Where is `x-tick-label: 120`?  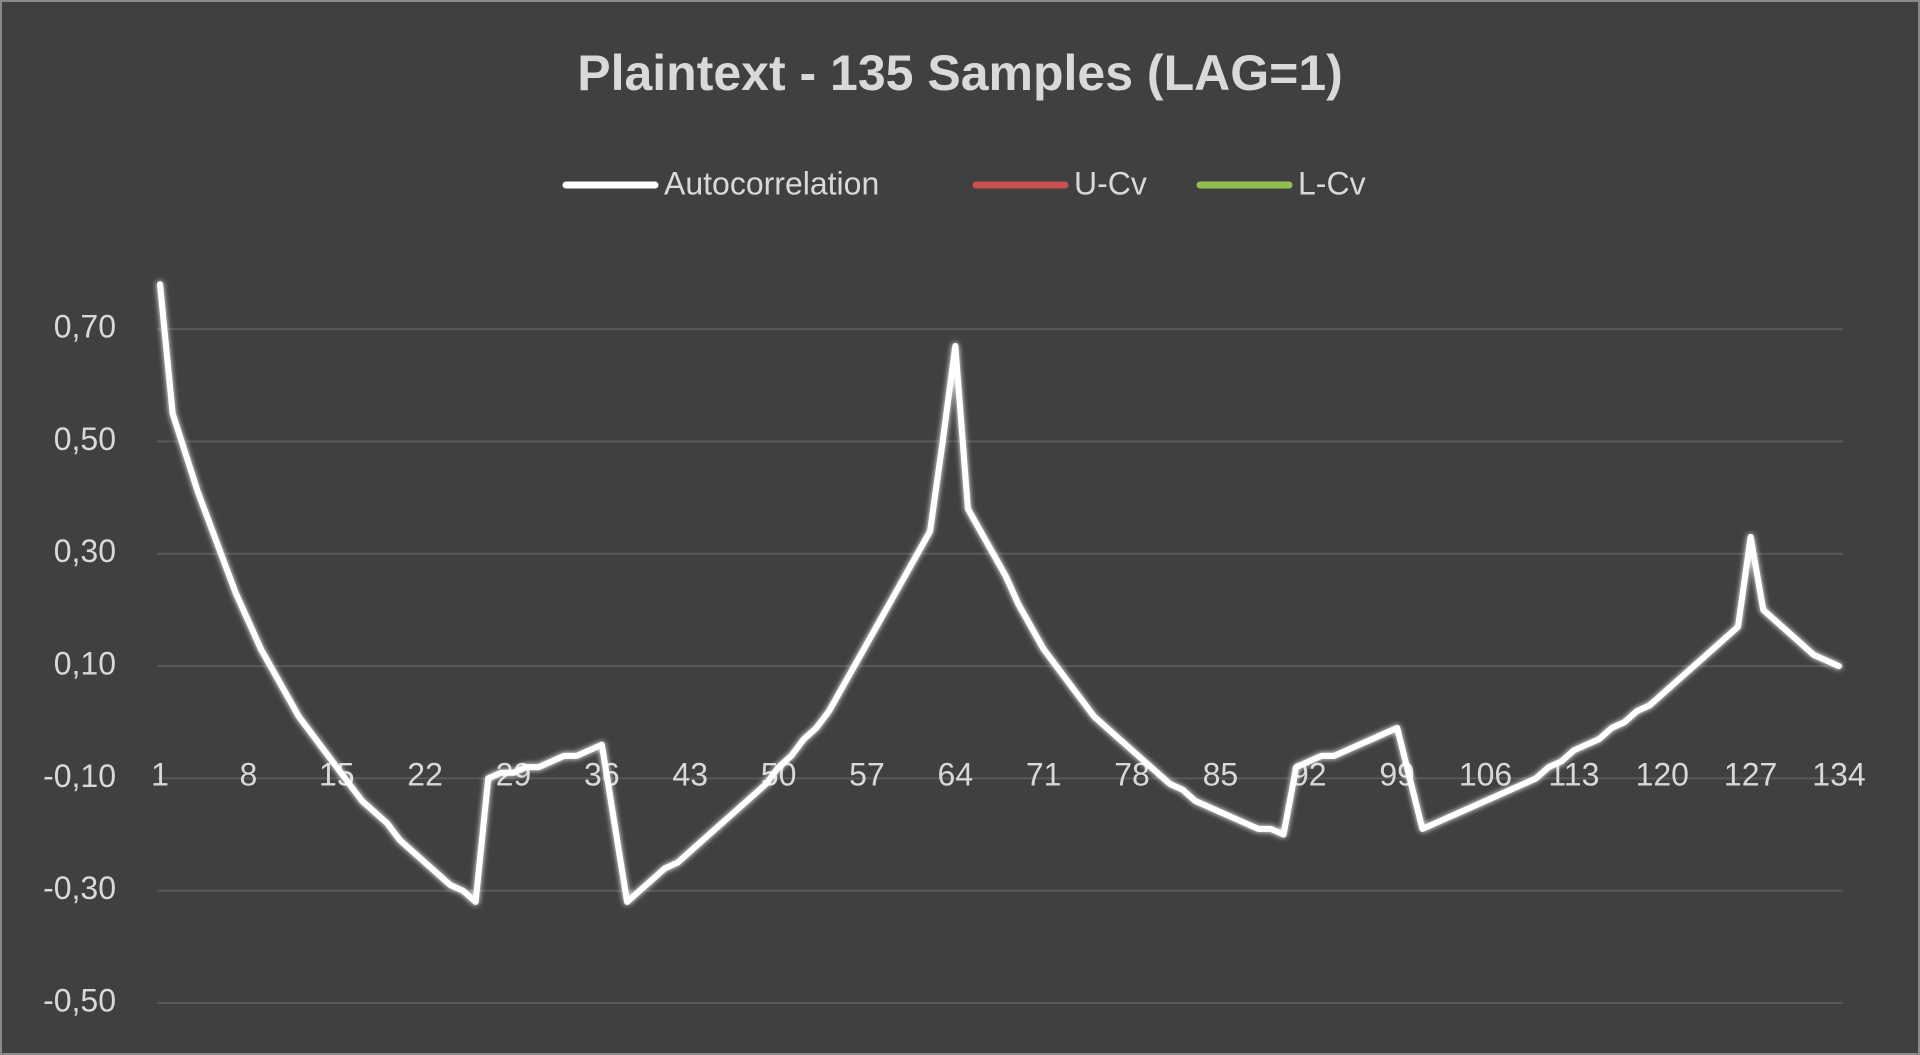
x-tick-label: 120 is located at coordinates (1662, 774).